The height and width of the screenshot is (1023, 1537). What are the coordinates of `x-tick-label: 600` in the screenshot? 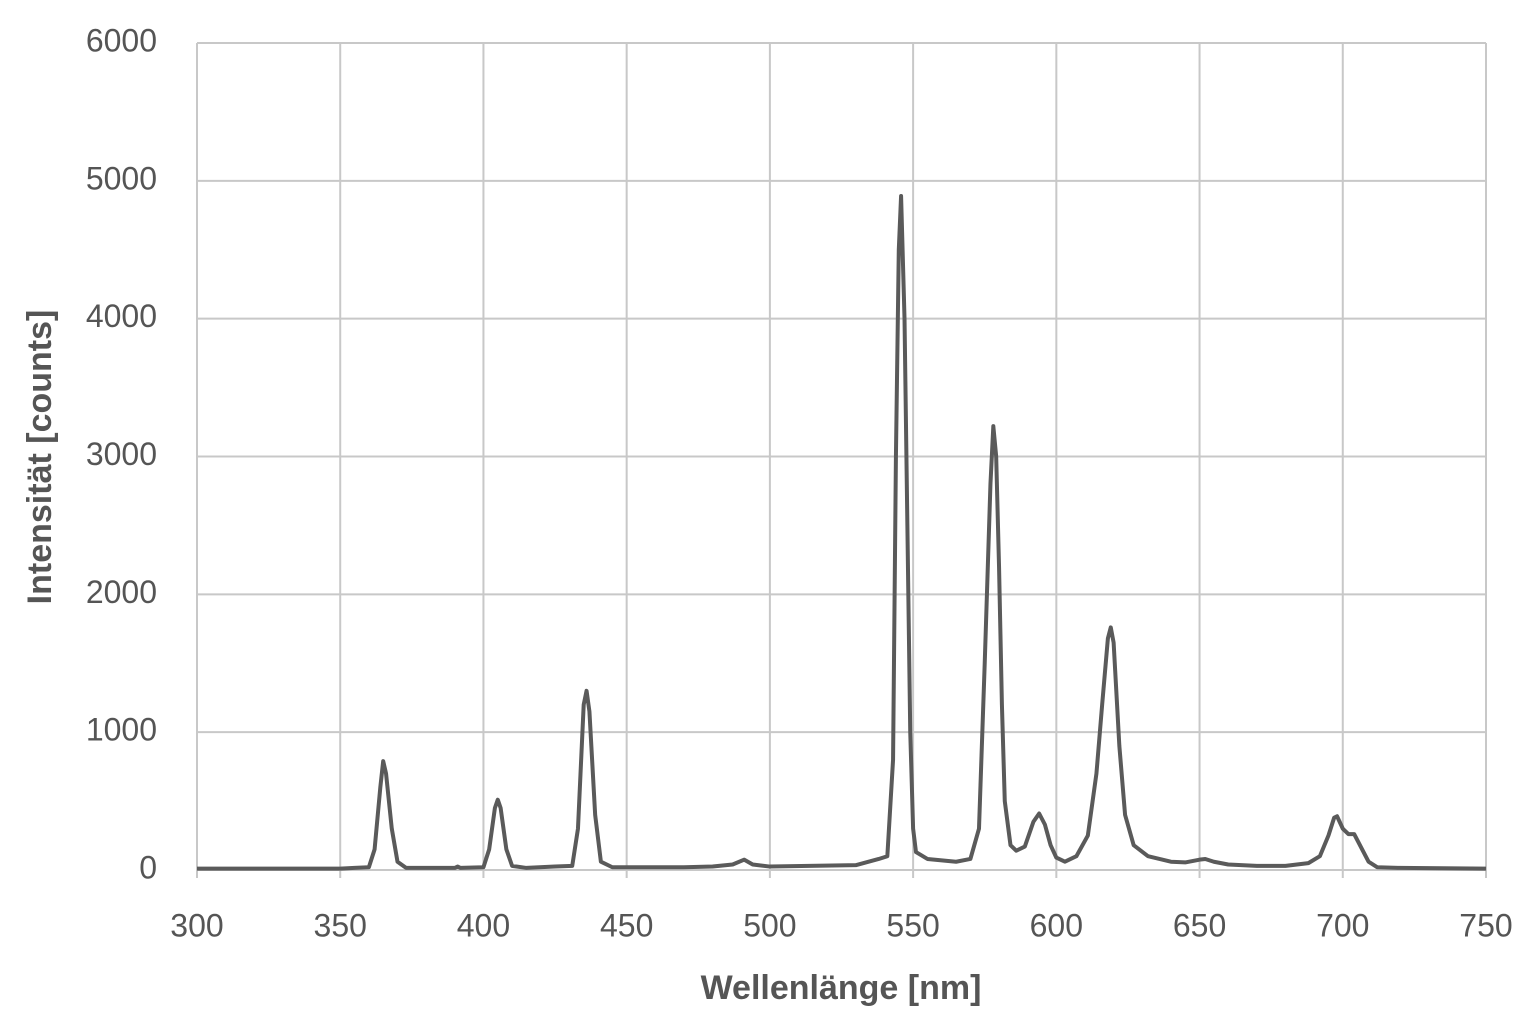 It's located at (1056, 925).